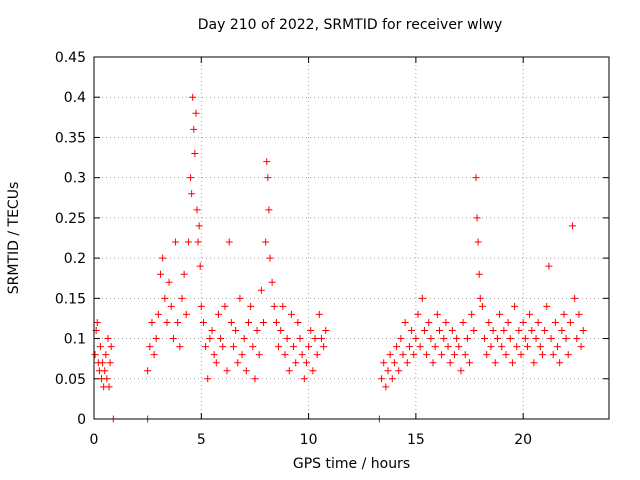 The image size is (640, 480). Describe the element at coordinates (70, 138) in the screenshot. I see `y-tick-label: 0.35` at that location.